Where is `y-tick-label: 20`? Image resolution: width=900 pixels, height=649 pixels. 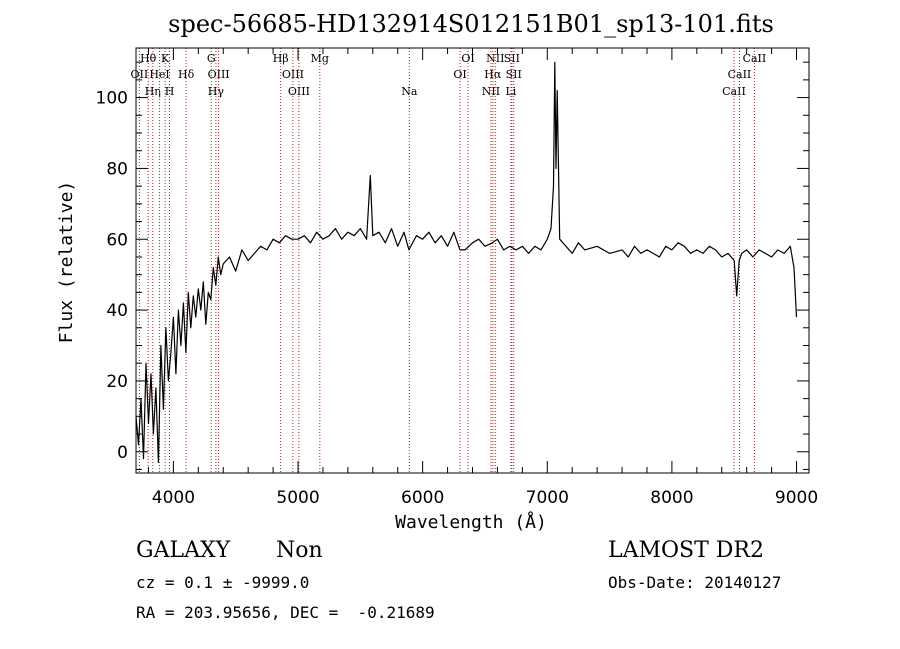
y-tick-label: 20 is located at coordinates (117, 382).